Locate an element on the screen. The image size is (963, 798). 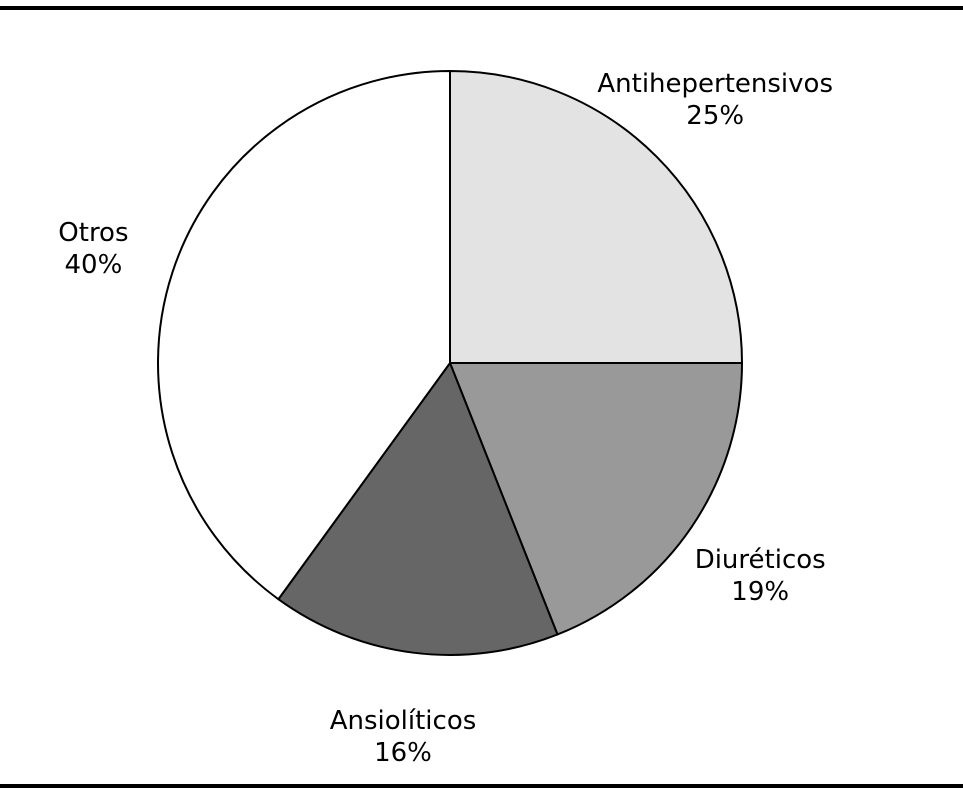
pie-slice-ansioliticos is located at coordinates (418, 509).